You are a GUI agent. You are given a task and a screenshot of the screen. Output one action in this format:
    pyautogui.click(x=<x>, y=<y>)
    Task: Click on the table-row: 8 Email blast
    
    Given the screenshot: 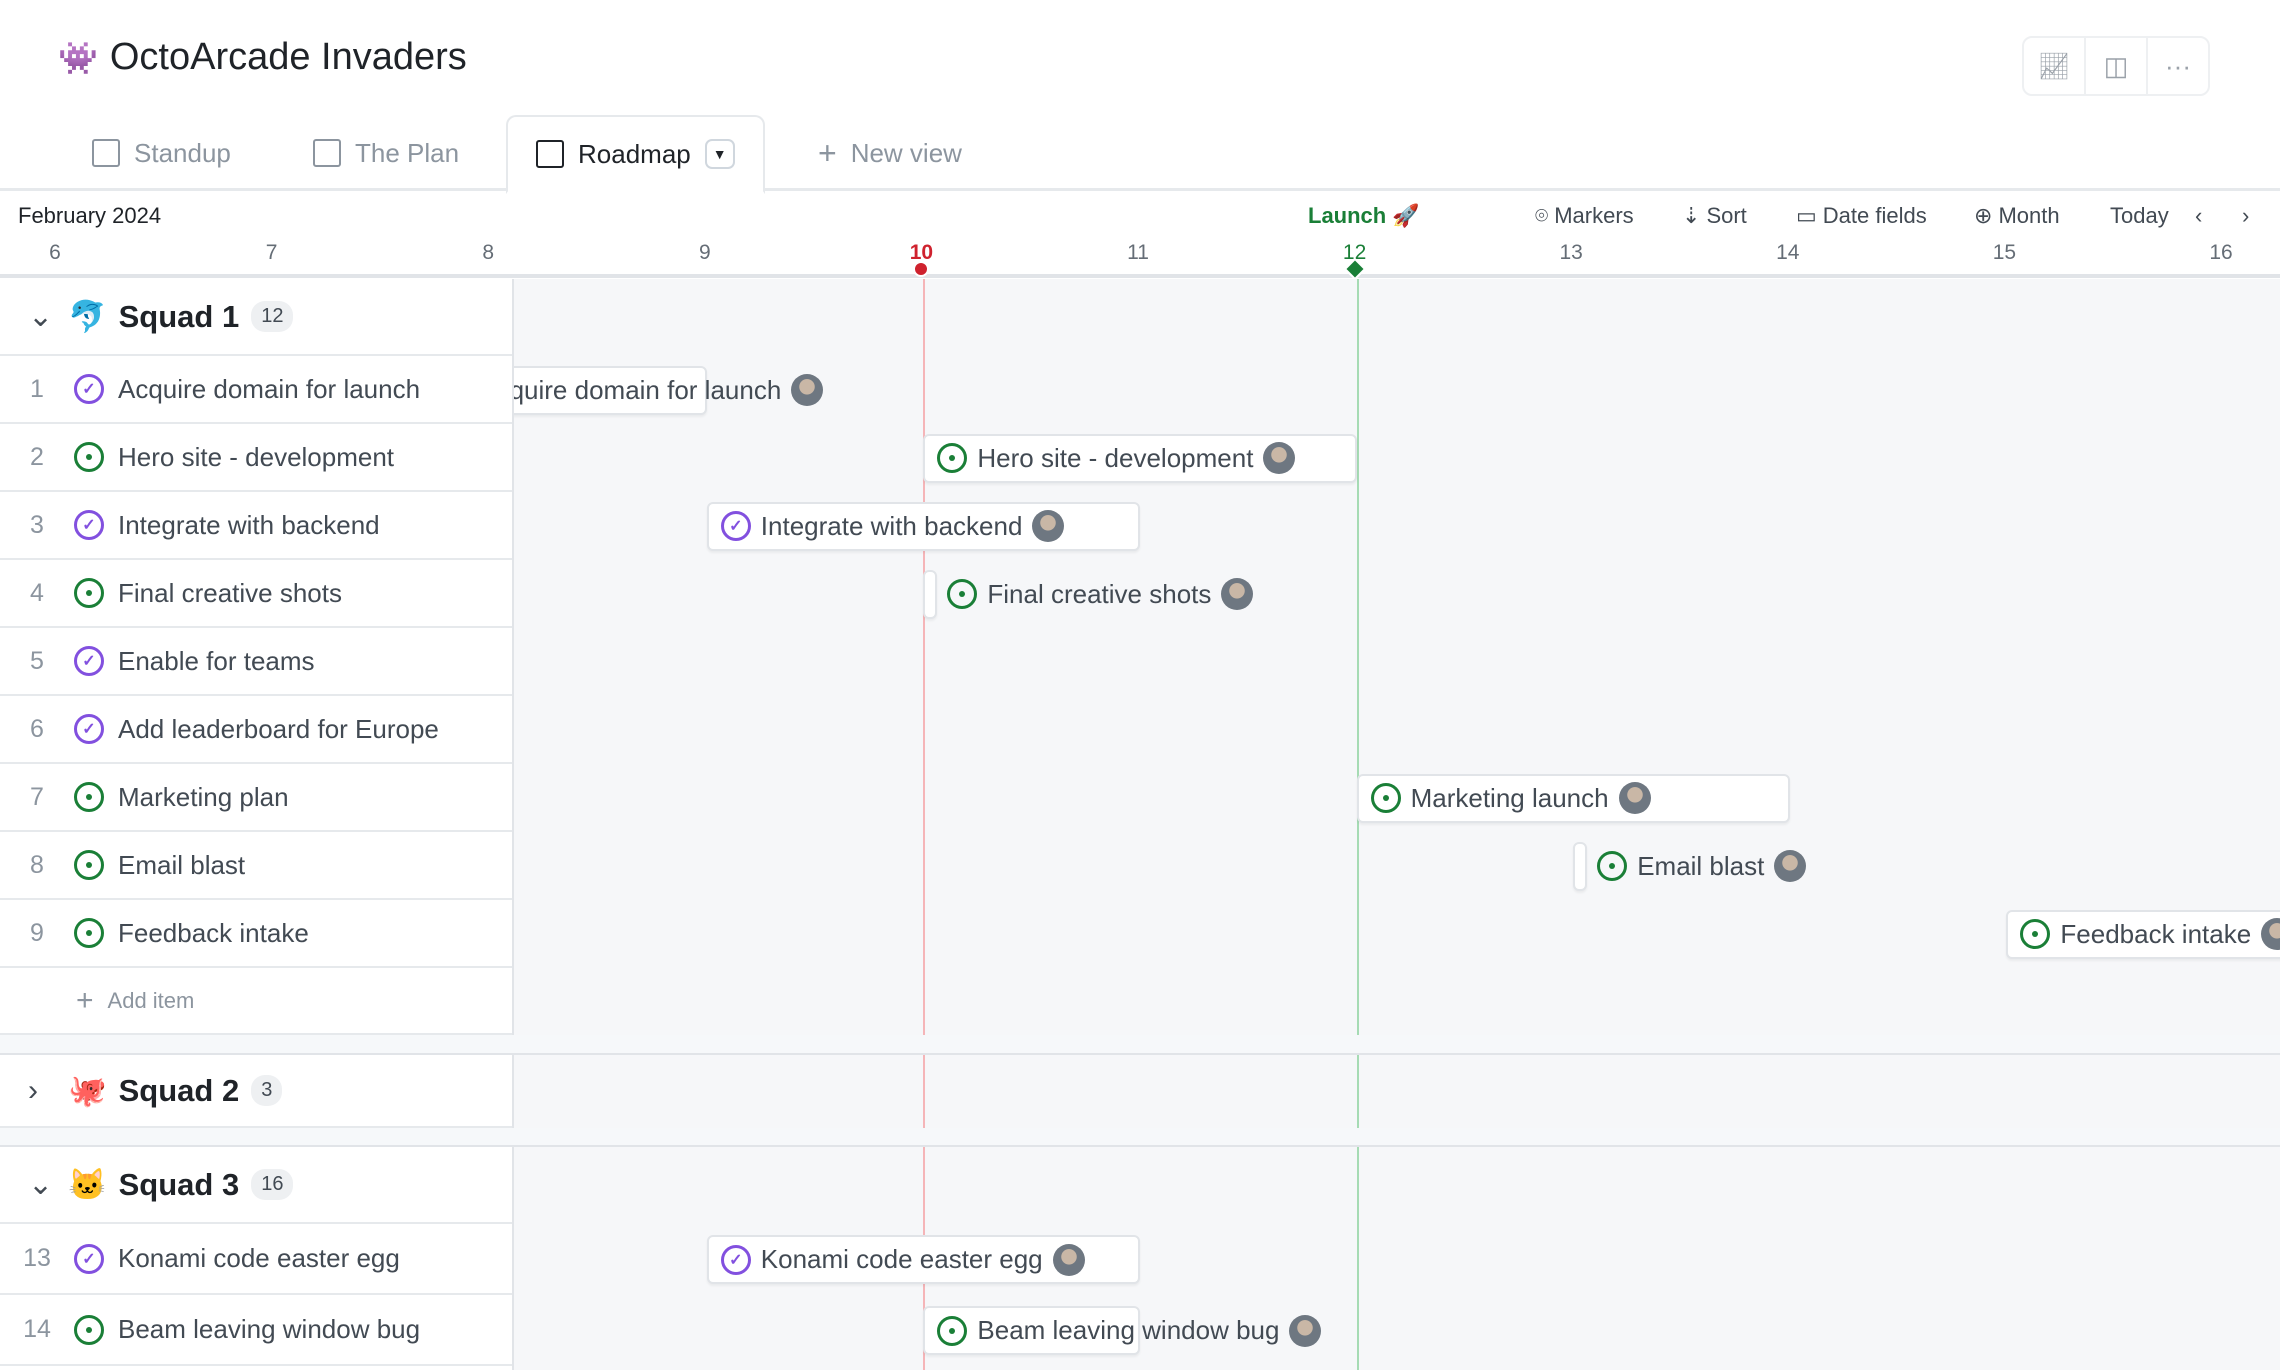 What is the action you would take?
    pyautogui.click(x=256, y=866)
    